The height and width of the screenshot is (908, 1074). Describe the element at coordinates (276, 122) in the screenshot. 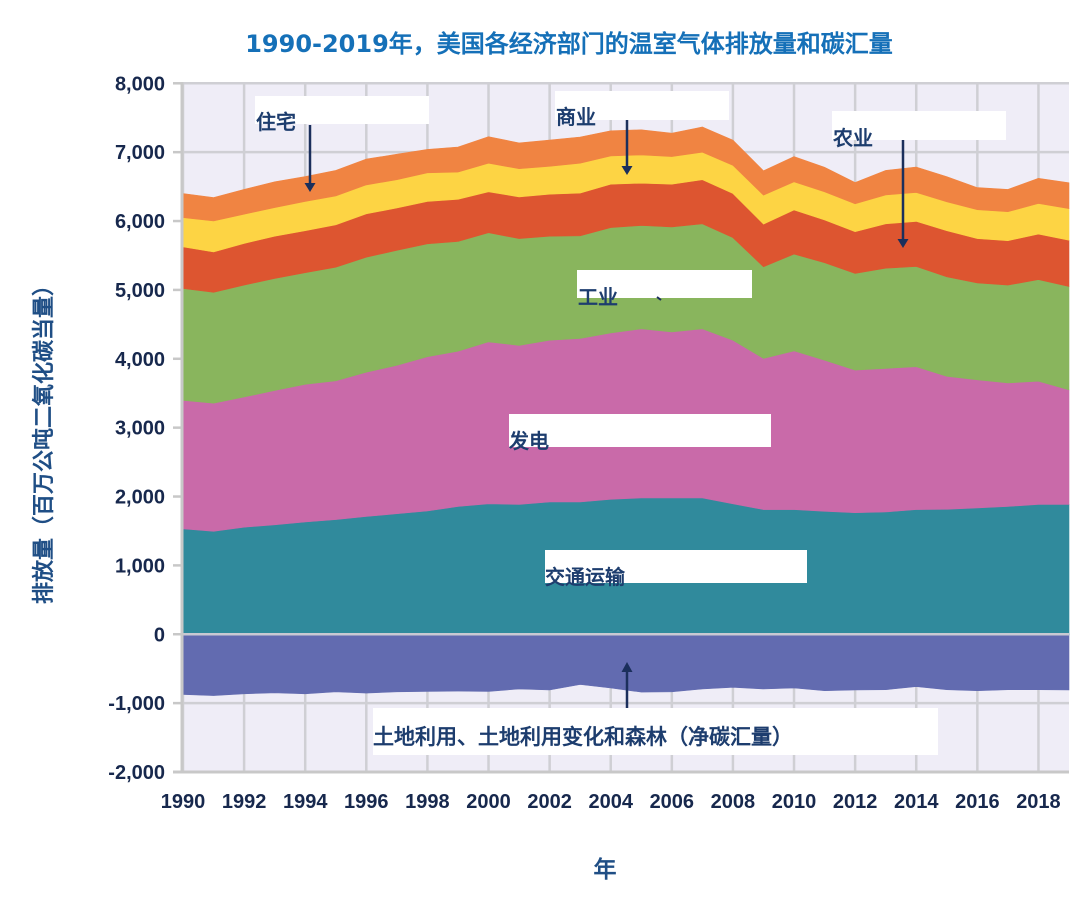

I see `annotation-label-residential: 住宅` at that location.